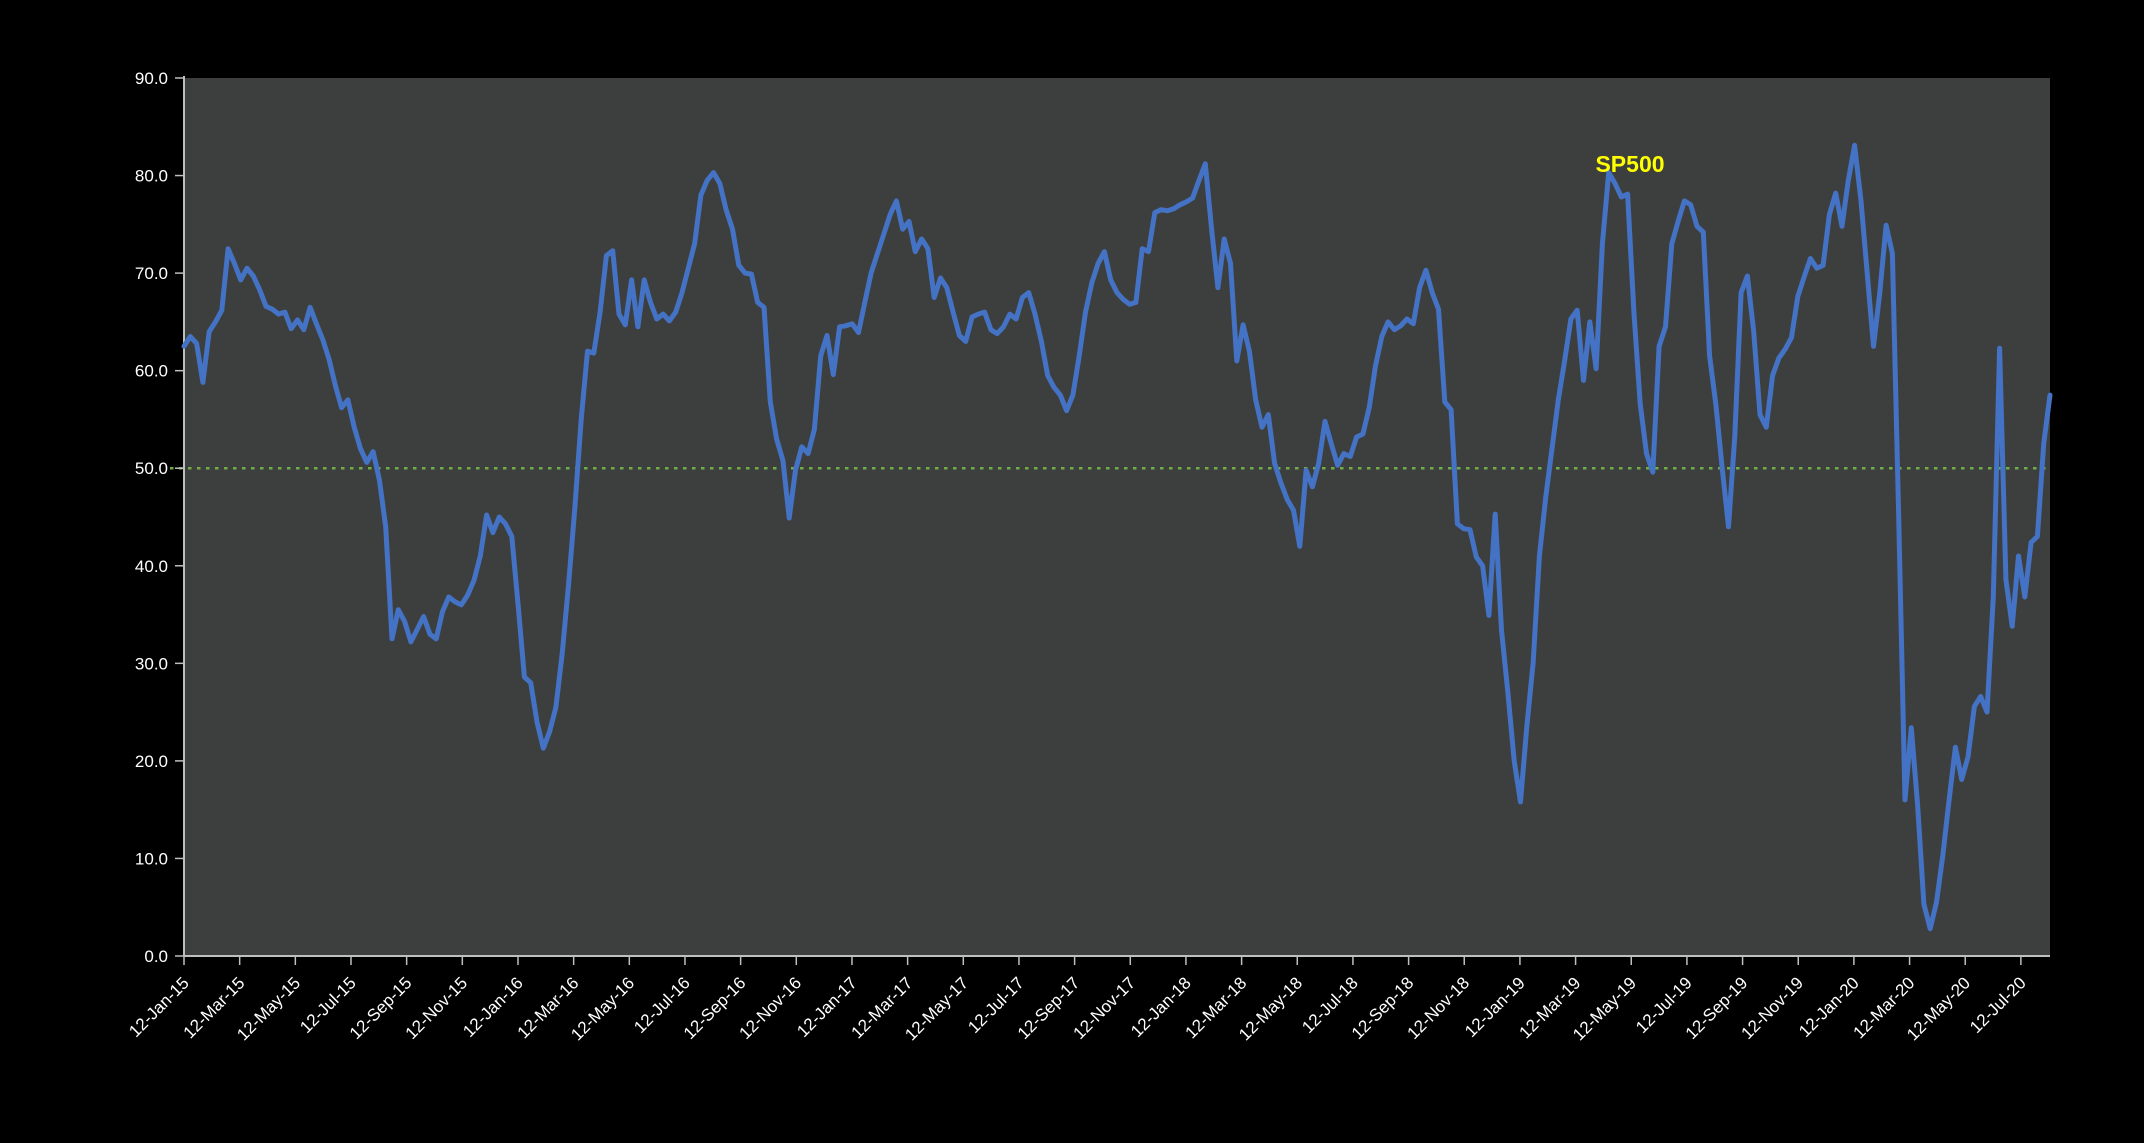 The width and height of the screenshot is (2144, 1143). Describe the element at coordinates (151, 663) in the screenshot. I see `y-axis-tick-label: 30.0` at that location.